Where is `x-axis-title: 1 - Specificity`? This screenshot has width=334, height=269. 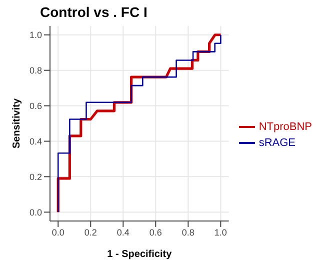 x-axis-title: 1 - Specificity is located at coordinates (139, 254).